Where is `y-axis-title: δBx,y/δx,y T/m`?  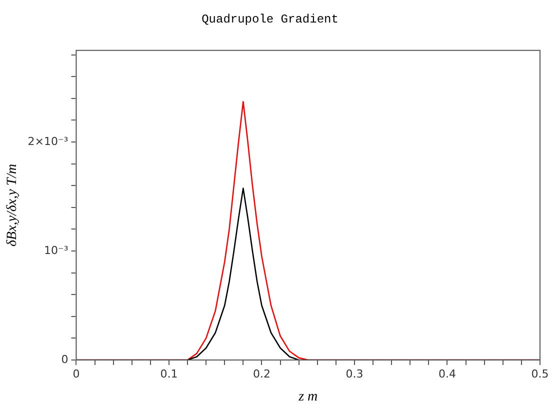
y-axis-title: δBx,y/δx,y T/m is located at coordinates (12, 205).